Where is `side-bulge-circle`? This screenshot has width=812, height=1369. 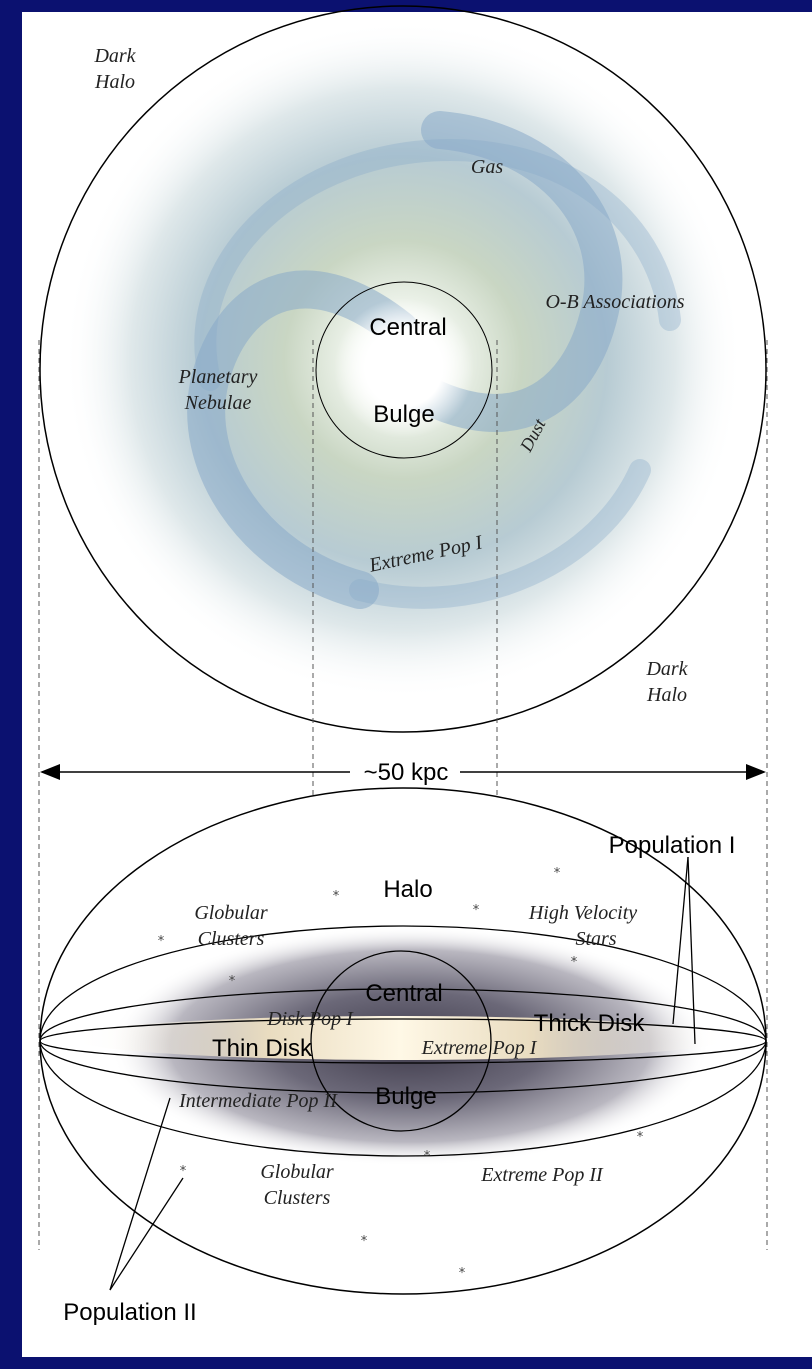 side-bulge-circle is located at coordinates (401, 1041).